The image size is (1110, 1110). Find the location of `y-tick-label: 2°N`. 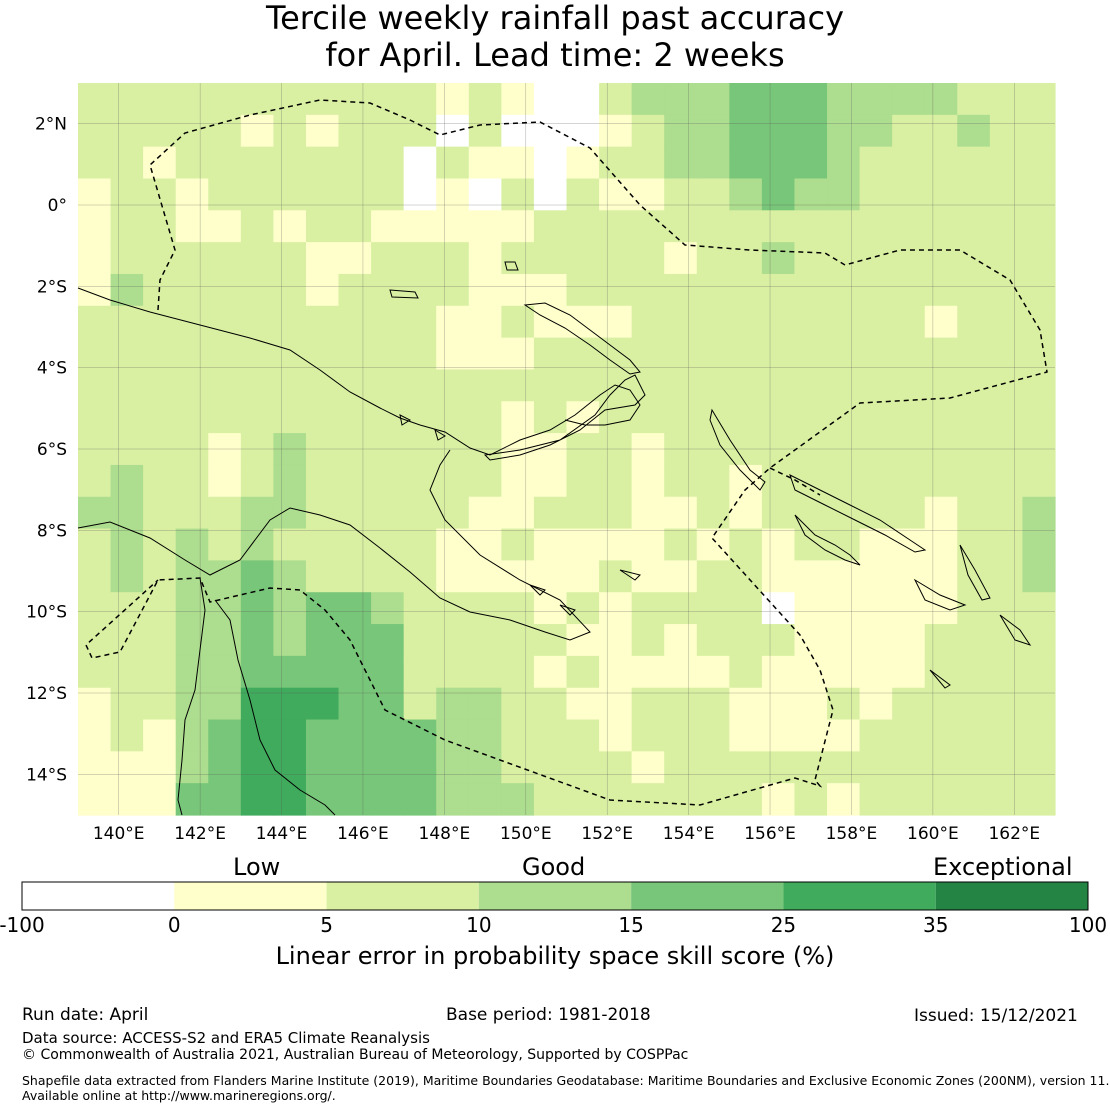

y-tick-label: 2°N is located at coordinates (51, 125).